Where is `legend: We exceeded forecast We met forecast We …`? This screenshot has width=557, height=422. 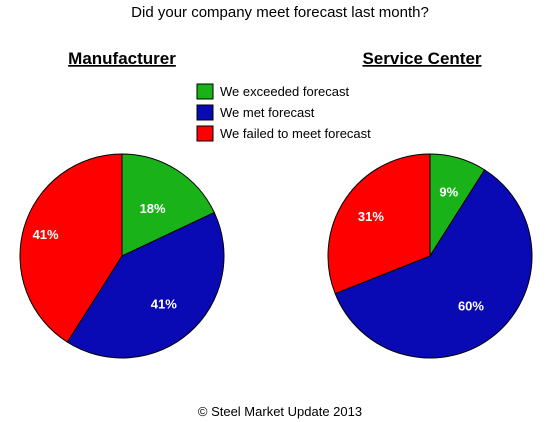
legend: We exceeded forecast We met forecast We … is located at coordinates (283, 112).